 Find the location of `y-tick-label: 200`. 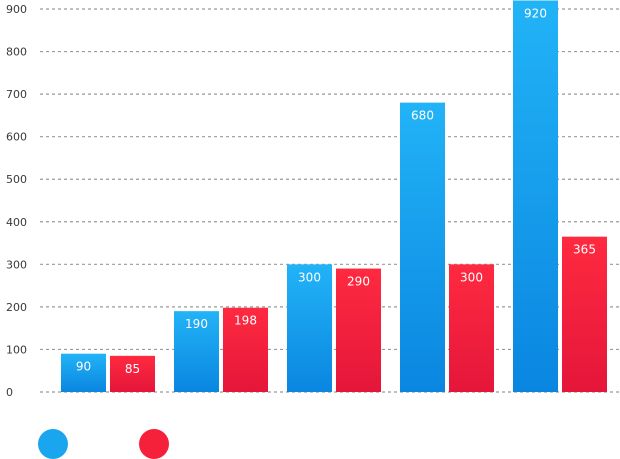

y-tick-label: 200 is located at coordinates (16, 307).